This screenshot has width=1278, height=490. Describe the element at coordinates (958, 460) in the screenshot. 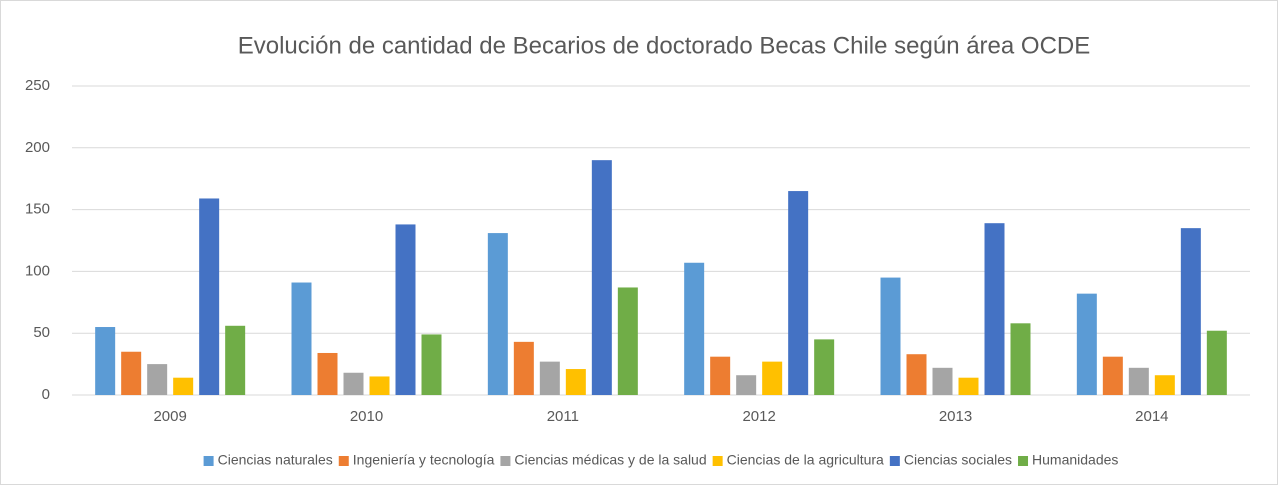

I see `legend-label: Ciencias sociales` at that location.